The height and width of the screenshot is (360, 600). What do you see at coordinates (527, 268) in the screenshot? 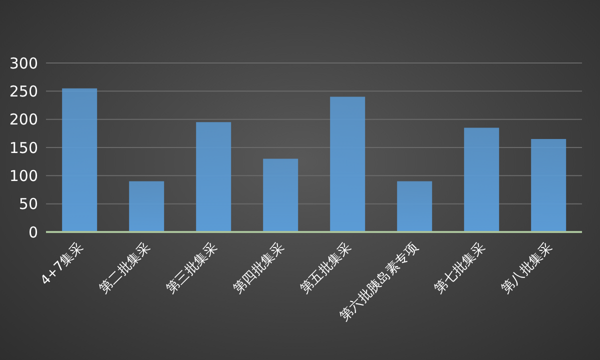
I see `x-tick-label: 第八批集采` at bounding box center [527, 268].